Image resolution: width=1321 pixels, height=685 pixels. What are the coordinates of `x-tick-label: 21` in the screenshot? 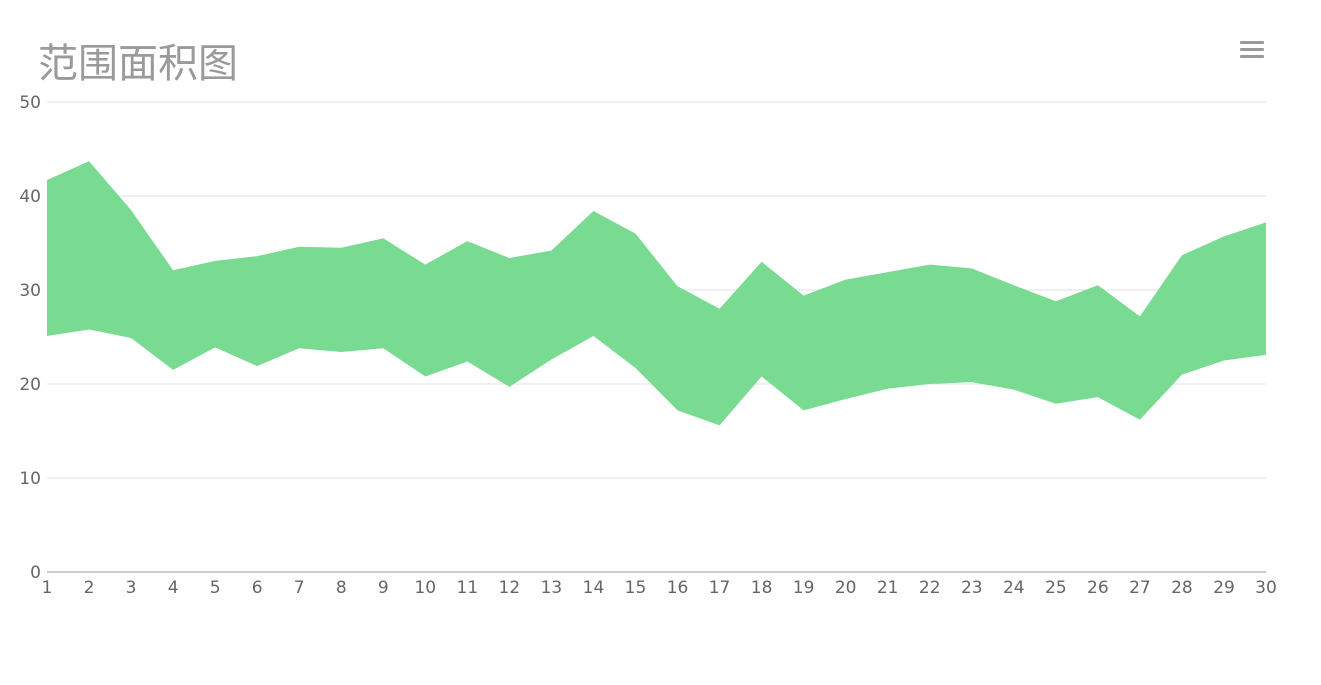 It's located at (888, 588).